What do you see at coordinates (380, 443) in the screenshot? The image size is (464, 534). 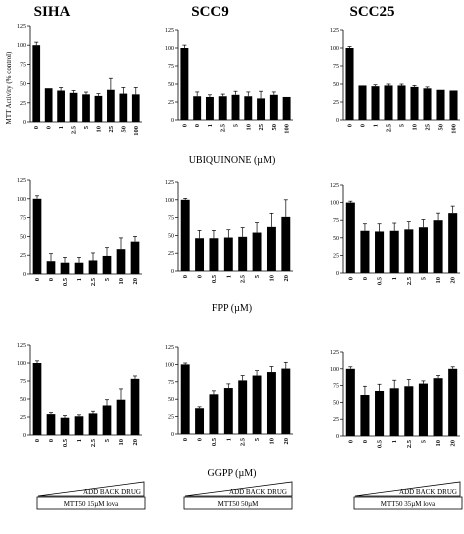 I see `x-tick-label: 0.5` at bounding box center [380, 443].